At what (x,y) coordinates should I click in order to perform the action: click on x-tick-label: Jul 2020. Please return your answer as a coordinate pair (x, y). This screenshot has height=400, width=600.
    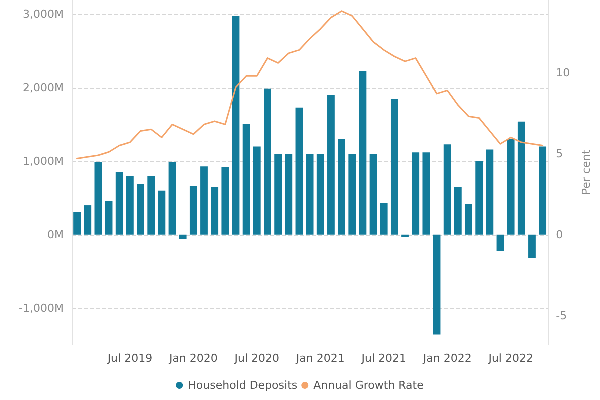
    Looking at the image, I should click on (257, 358).